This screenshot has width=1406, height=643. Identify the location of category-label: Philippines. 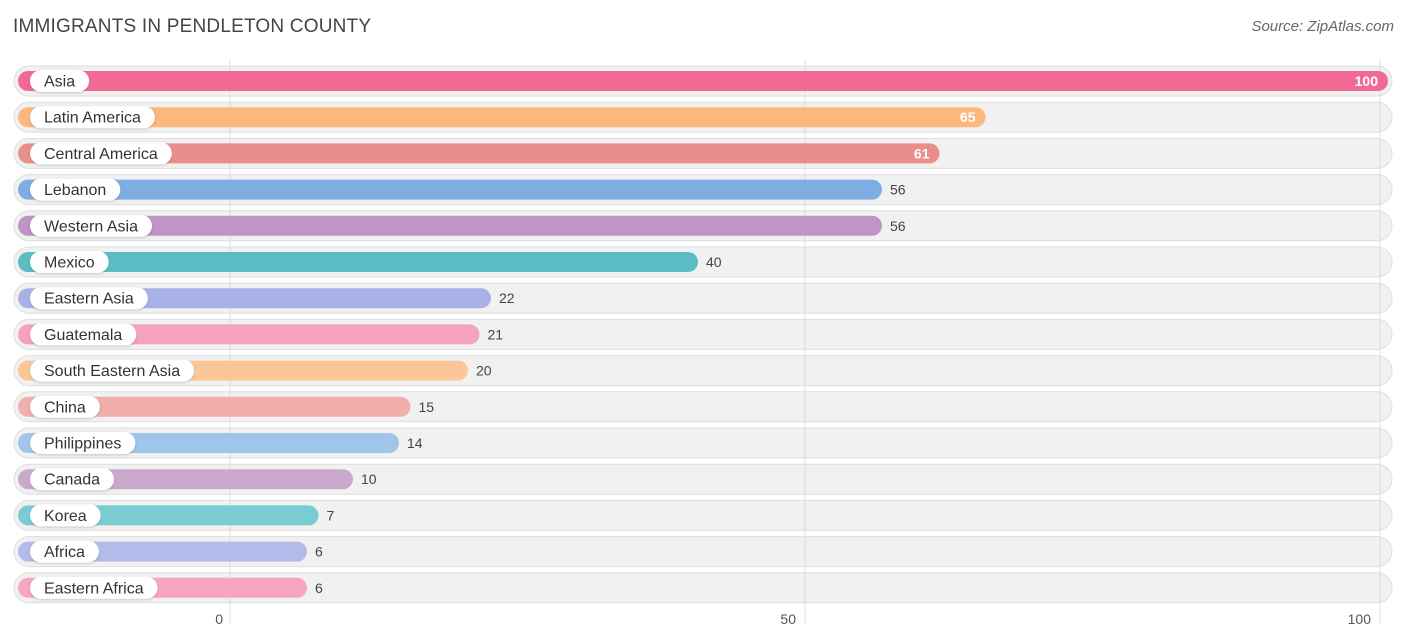
(82, 444).